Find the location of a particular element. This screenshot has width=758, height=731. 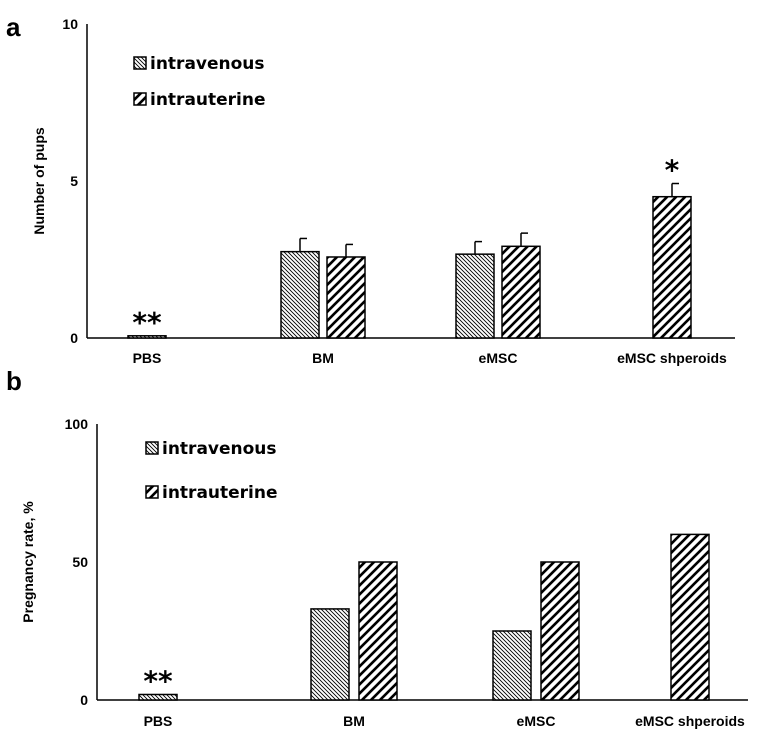

panel-a-legend-item-intrauterine: intrauterine is located at coordinates (199, 100).